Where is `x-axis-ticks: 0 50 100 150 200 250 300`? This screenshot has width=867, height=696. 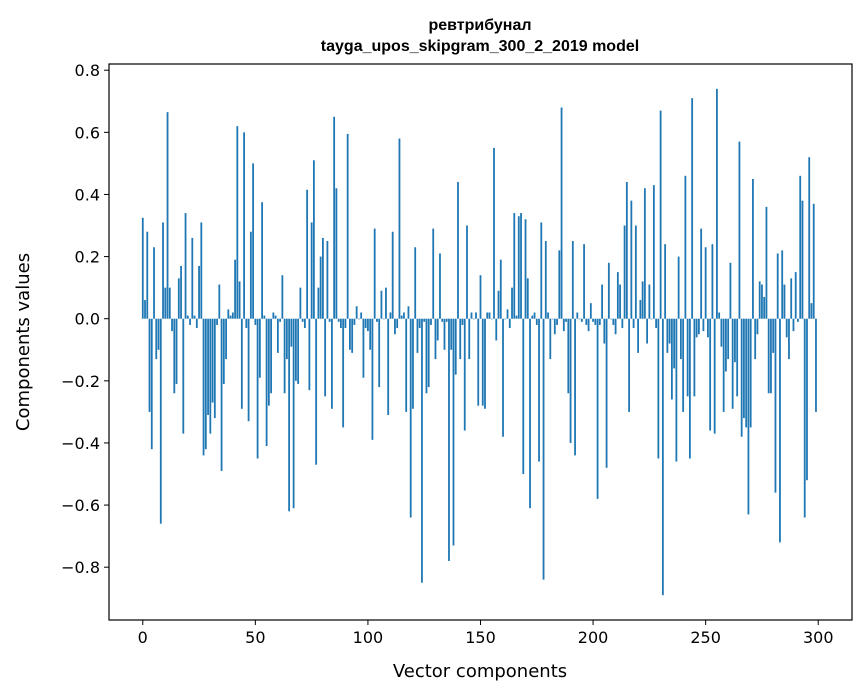 x-axis-ticks: 0 50 100 150 200 250 300 is located at coordinates (486, 633).